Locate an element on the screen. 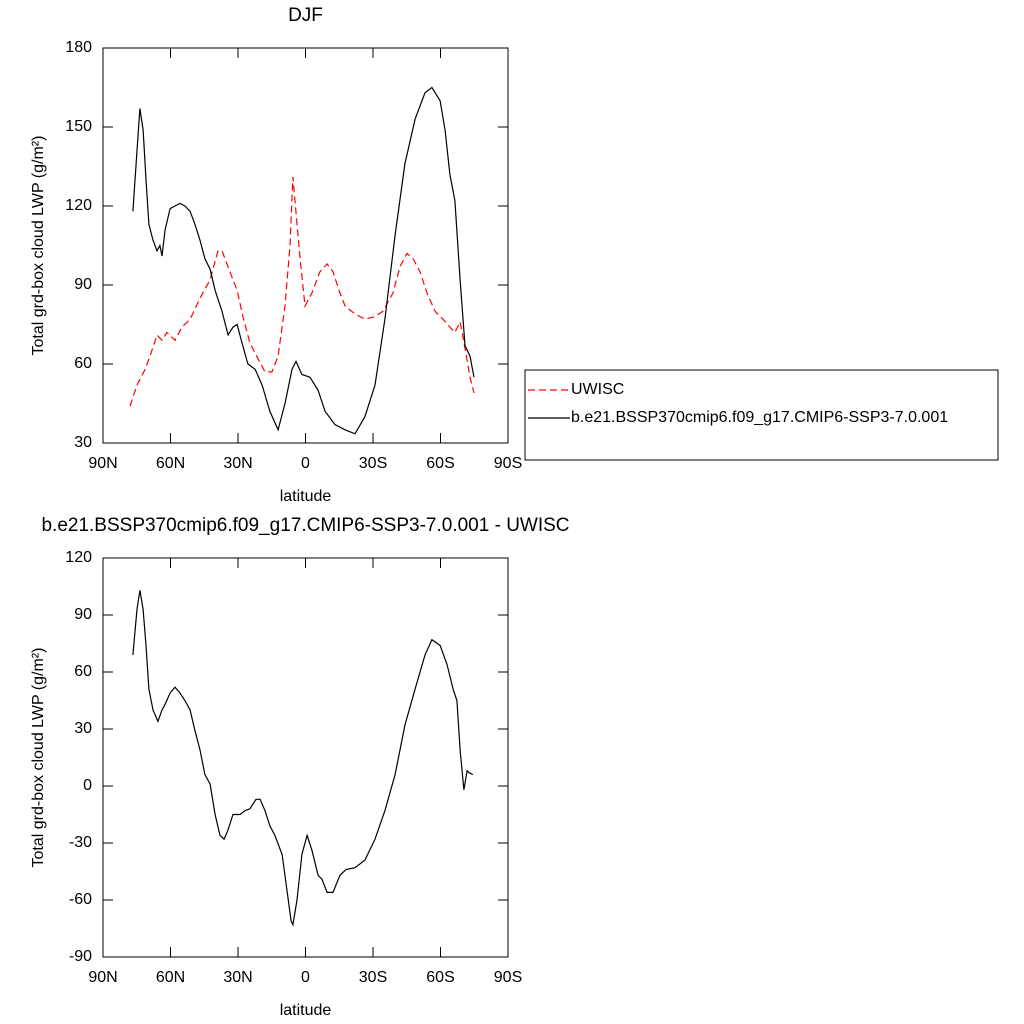 This screenshot has width=1024, height=1024. y-tick-label: 150 is located at coordinates (78, 126).